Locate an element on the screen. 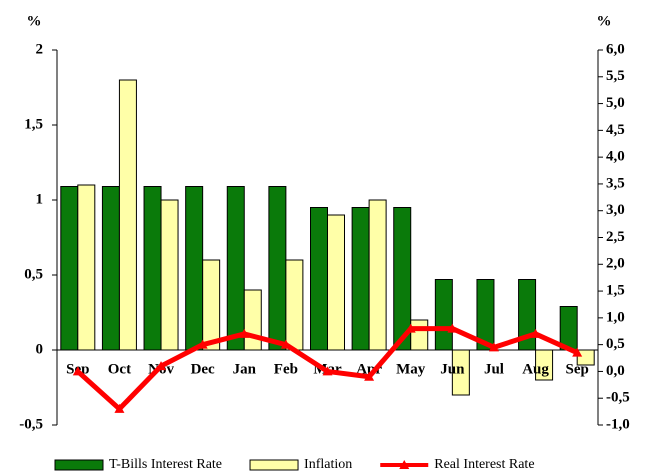 The width and height of the screenshot is (645, 472). y2-tick-label: 1,5 is located at coordinates (615, 291).